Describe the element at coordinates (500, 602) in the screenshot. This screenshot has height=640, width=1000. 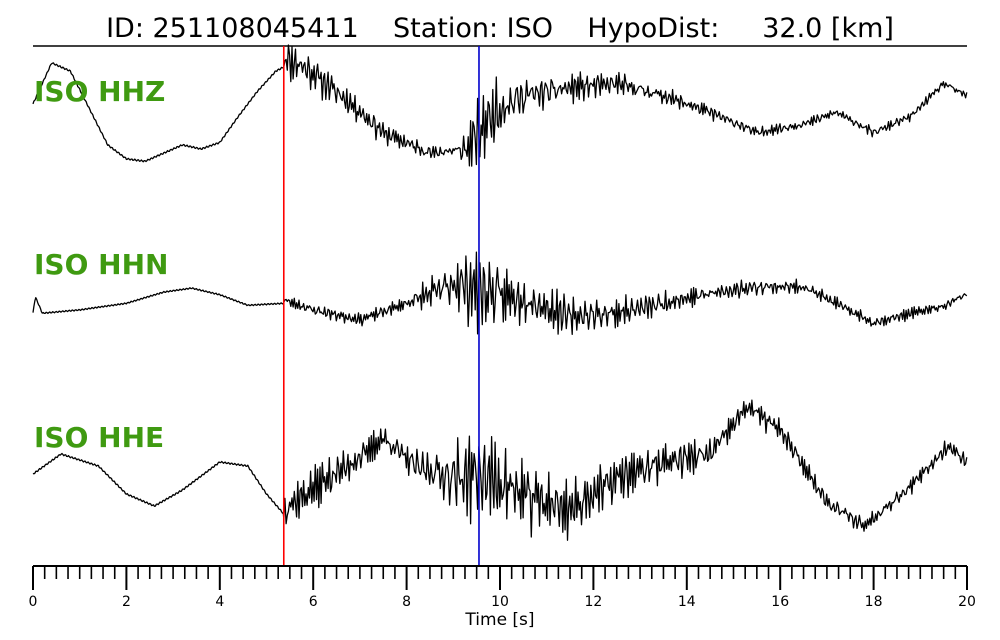
I see `x-tick-label: 10` at that location.